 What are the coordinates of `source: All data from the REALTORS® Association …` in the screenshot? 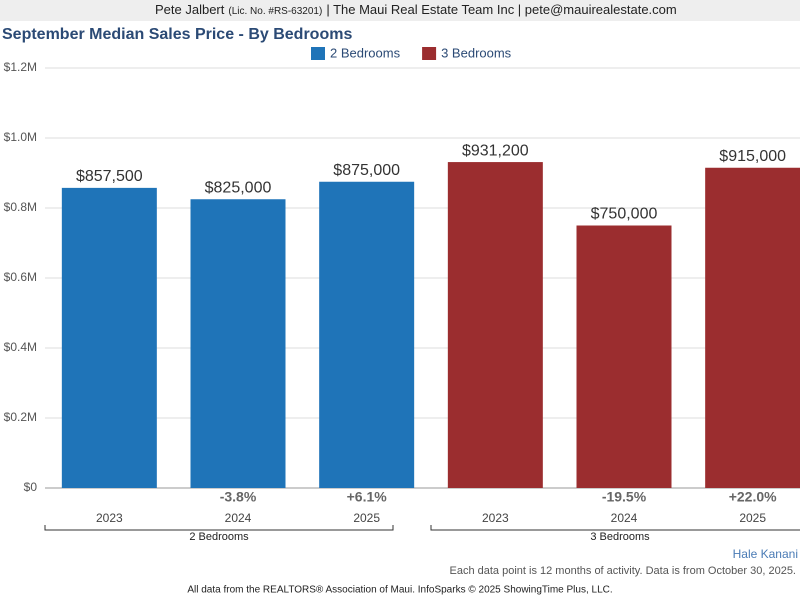 It's located at (399, 590).